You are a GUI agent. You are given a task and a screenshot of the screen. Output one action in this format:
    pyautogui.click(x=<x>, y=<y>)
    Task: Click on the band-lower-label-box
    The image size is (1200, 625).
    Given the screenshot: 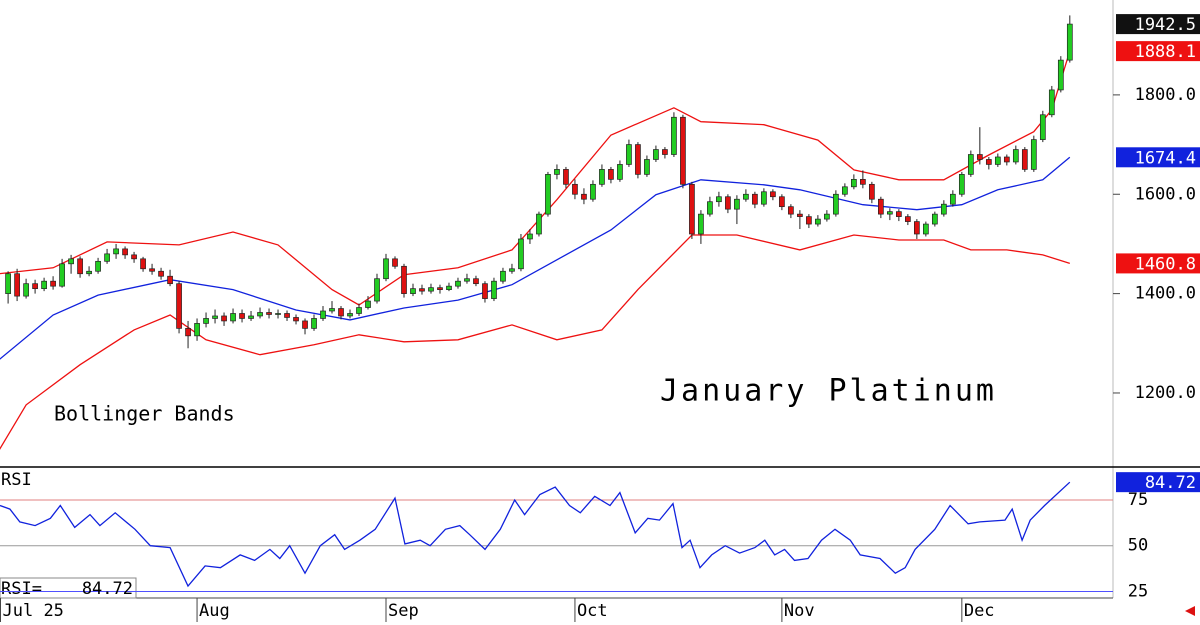 What is the action you would take?
    pyautogui.click(x=1158, y=263)
    